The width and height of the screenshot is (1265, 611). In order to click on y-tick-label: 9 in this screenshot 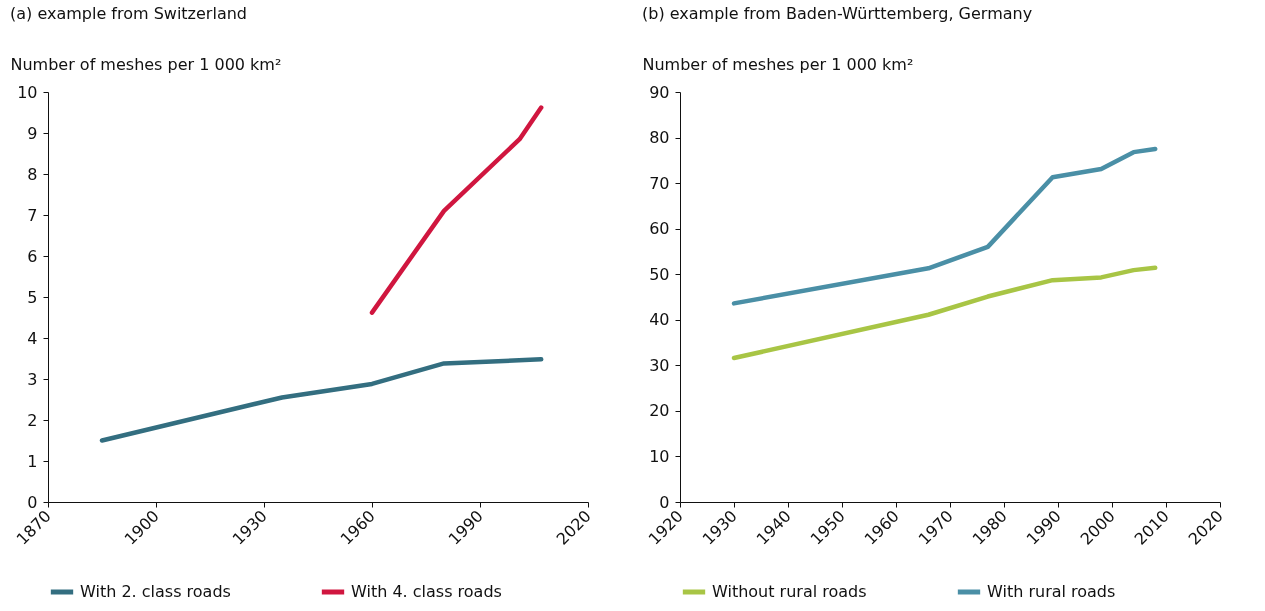, I will do `click(32, 133)`.